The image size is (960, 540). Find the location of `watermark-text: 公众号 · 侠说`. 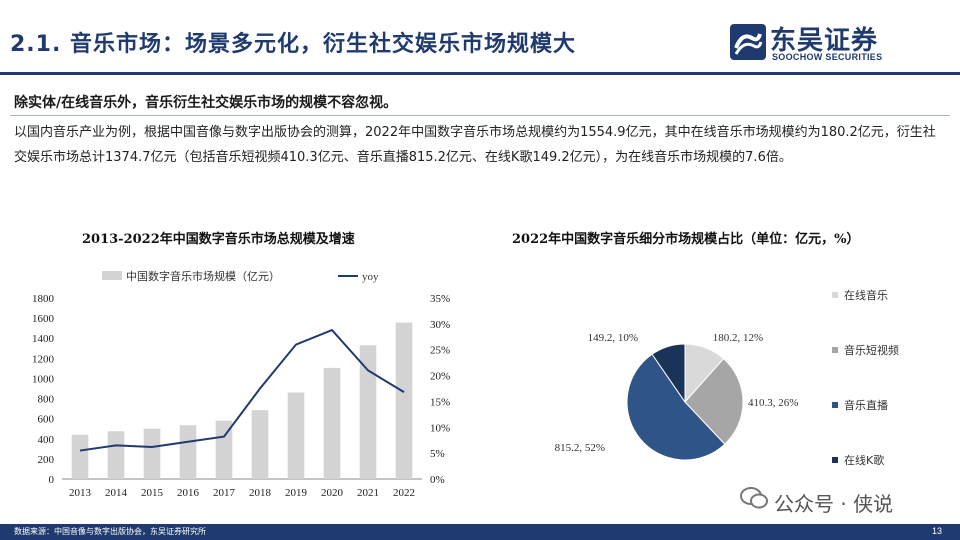

watermark-text: 公众号 · 侠说 is located at coordinates (834, 504).